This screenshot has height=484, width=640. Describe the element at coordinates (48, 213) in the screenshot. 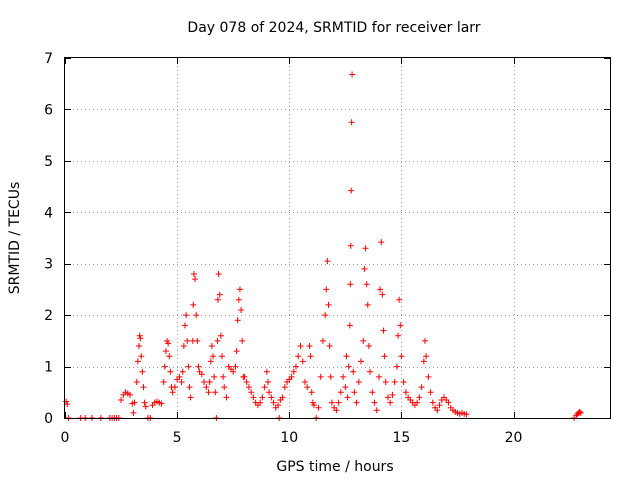

I see `y-tick-label: 4` at that location.